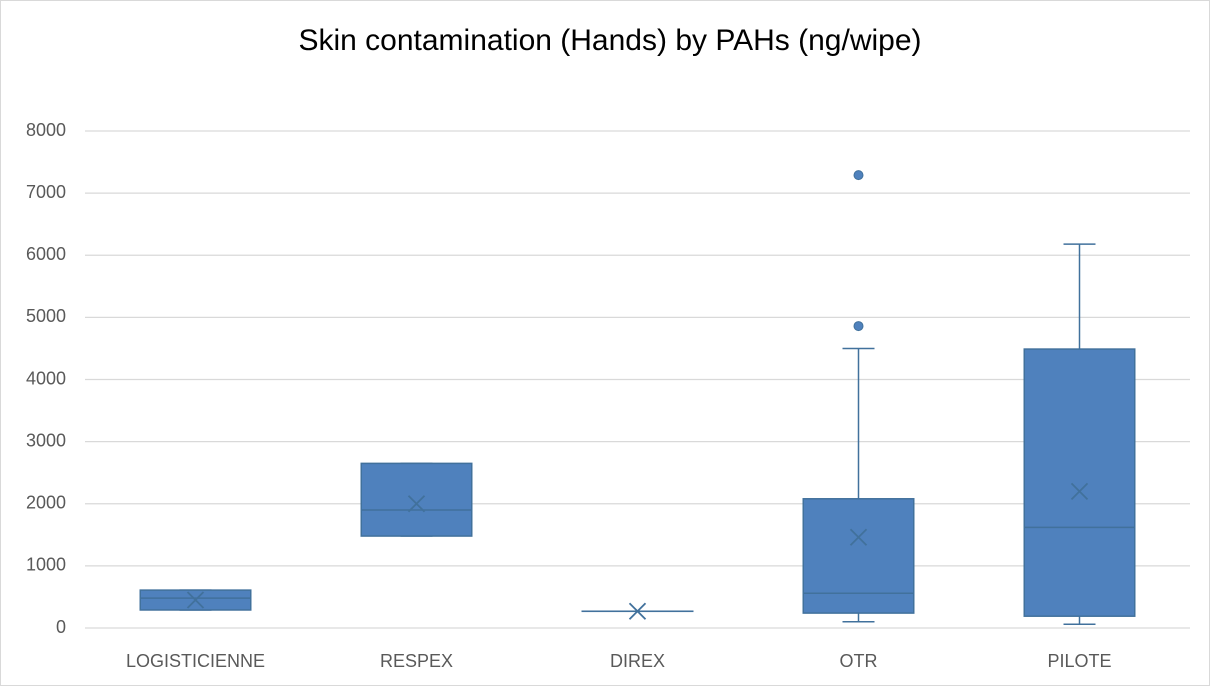 The image size is (1210, 686). What do you see at coordinates (46, 378) in the screenshot?
I see `y-tick-label: 4000` at bounding box center [46, 378].